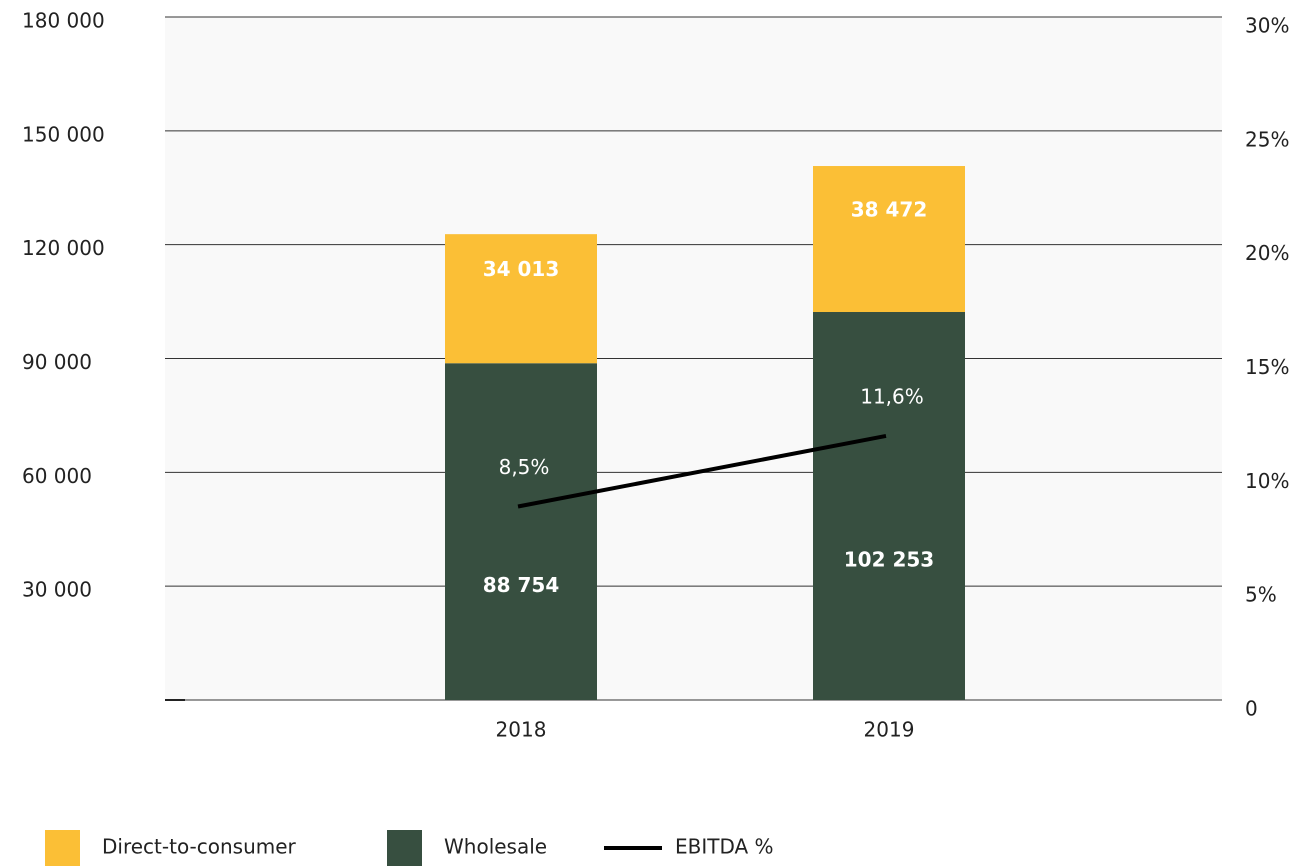  I want to click on y2-tick-label: 10%, so click(1267, 481).